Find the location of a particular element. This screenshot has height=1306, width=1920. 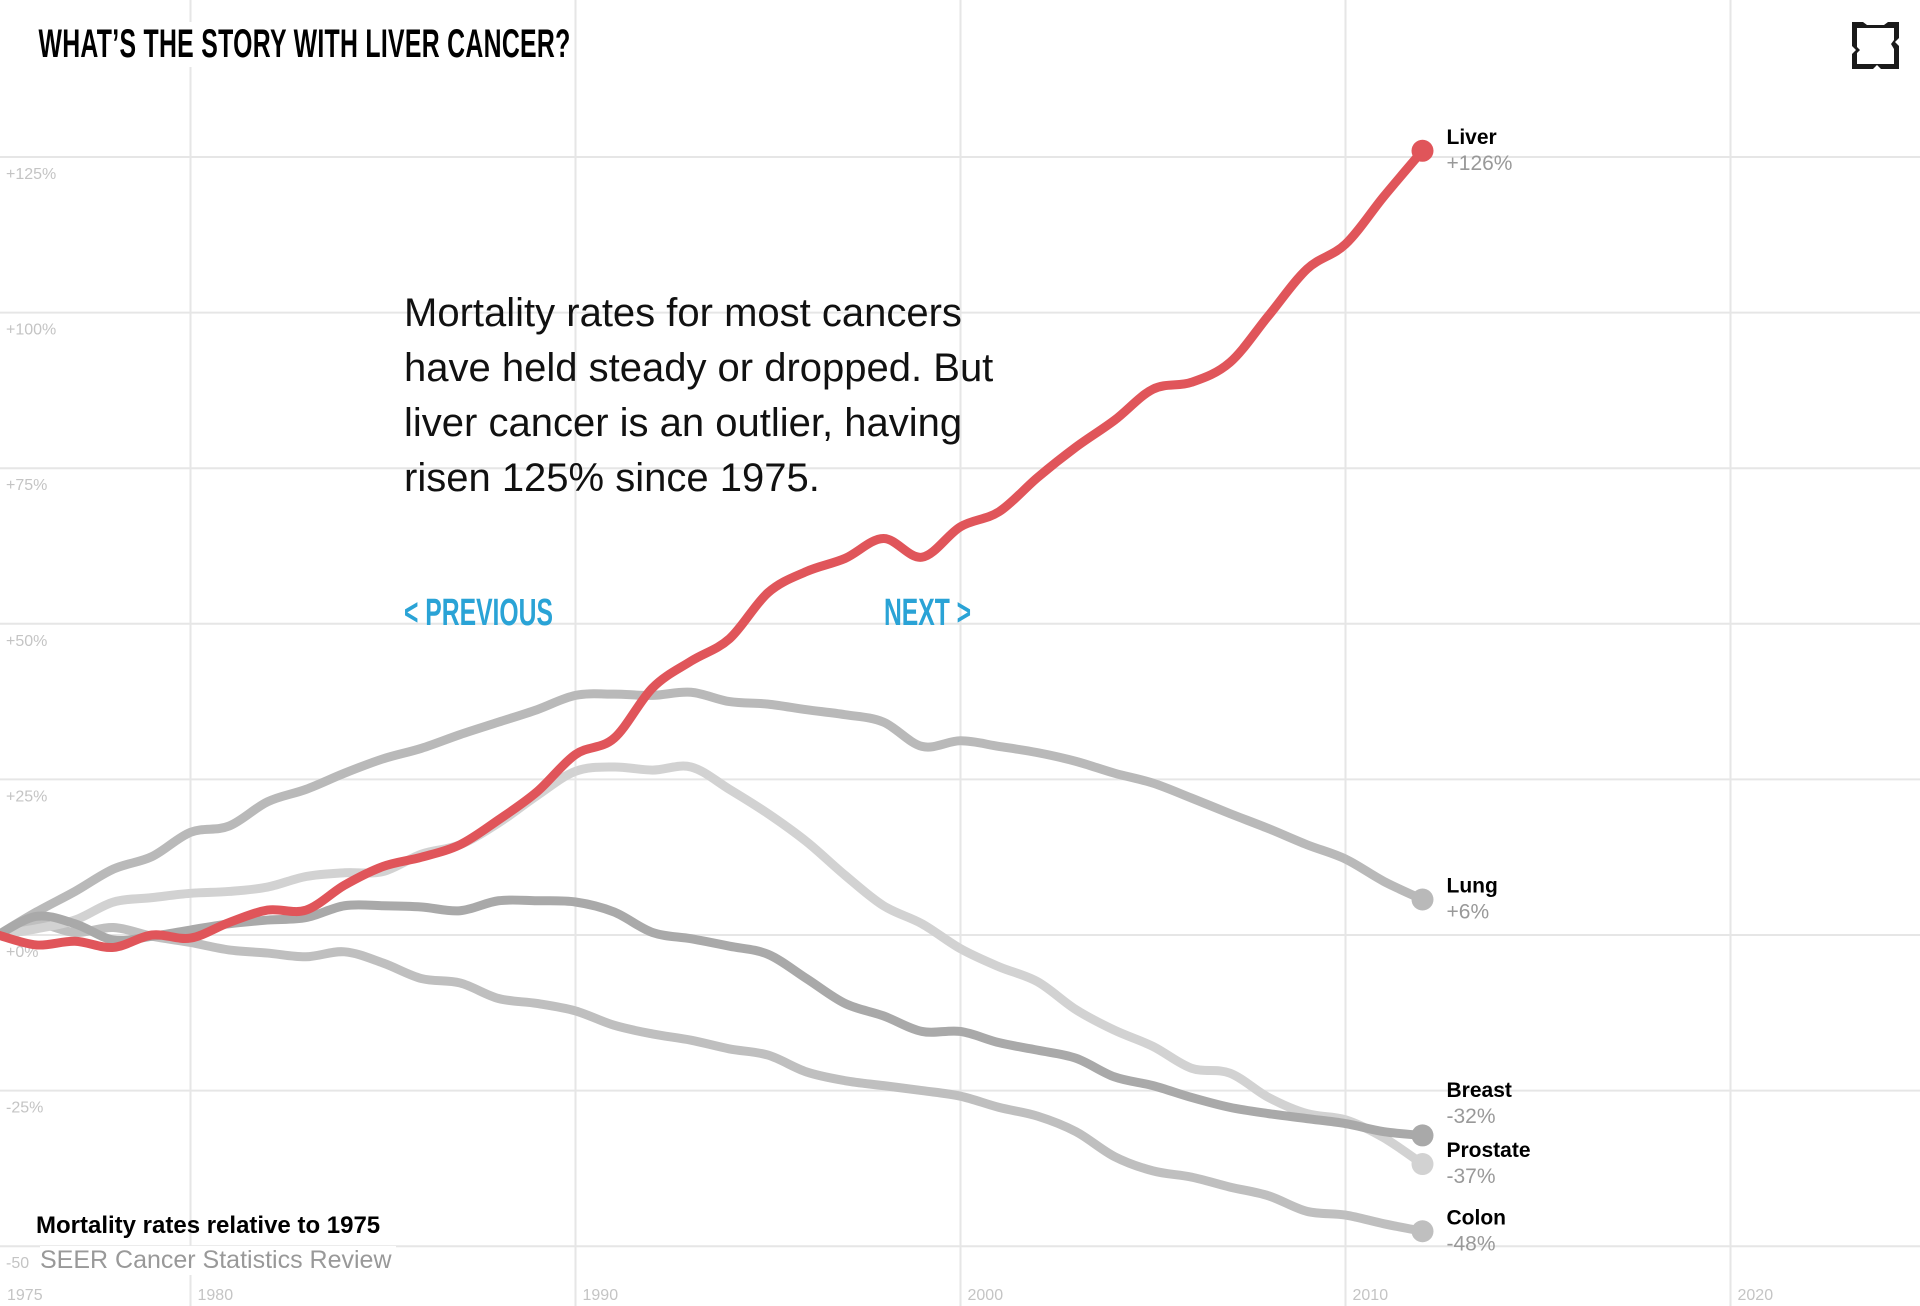

y-tick-label: +75% is located at coordinates (26, 485).